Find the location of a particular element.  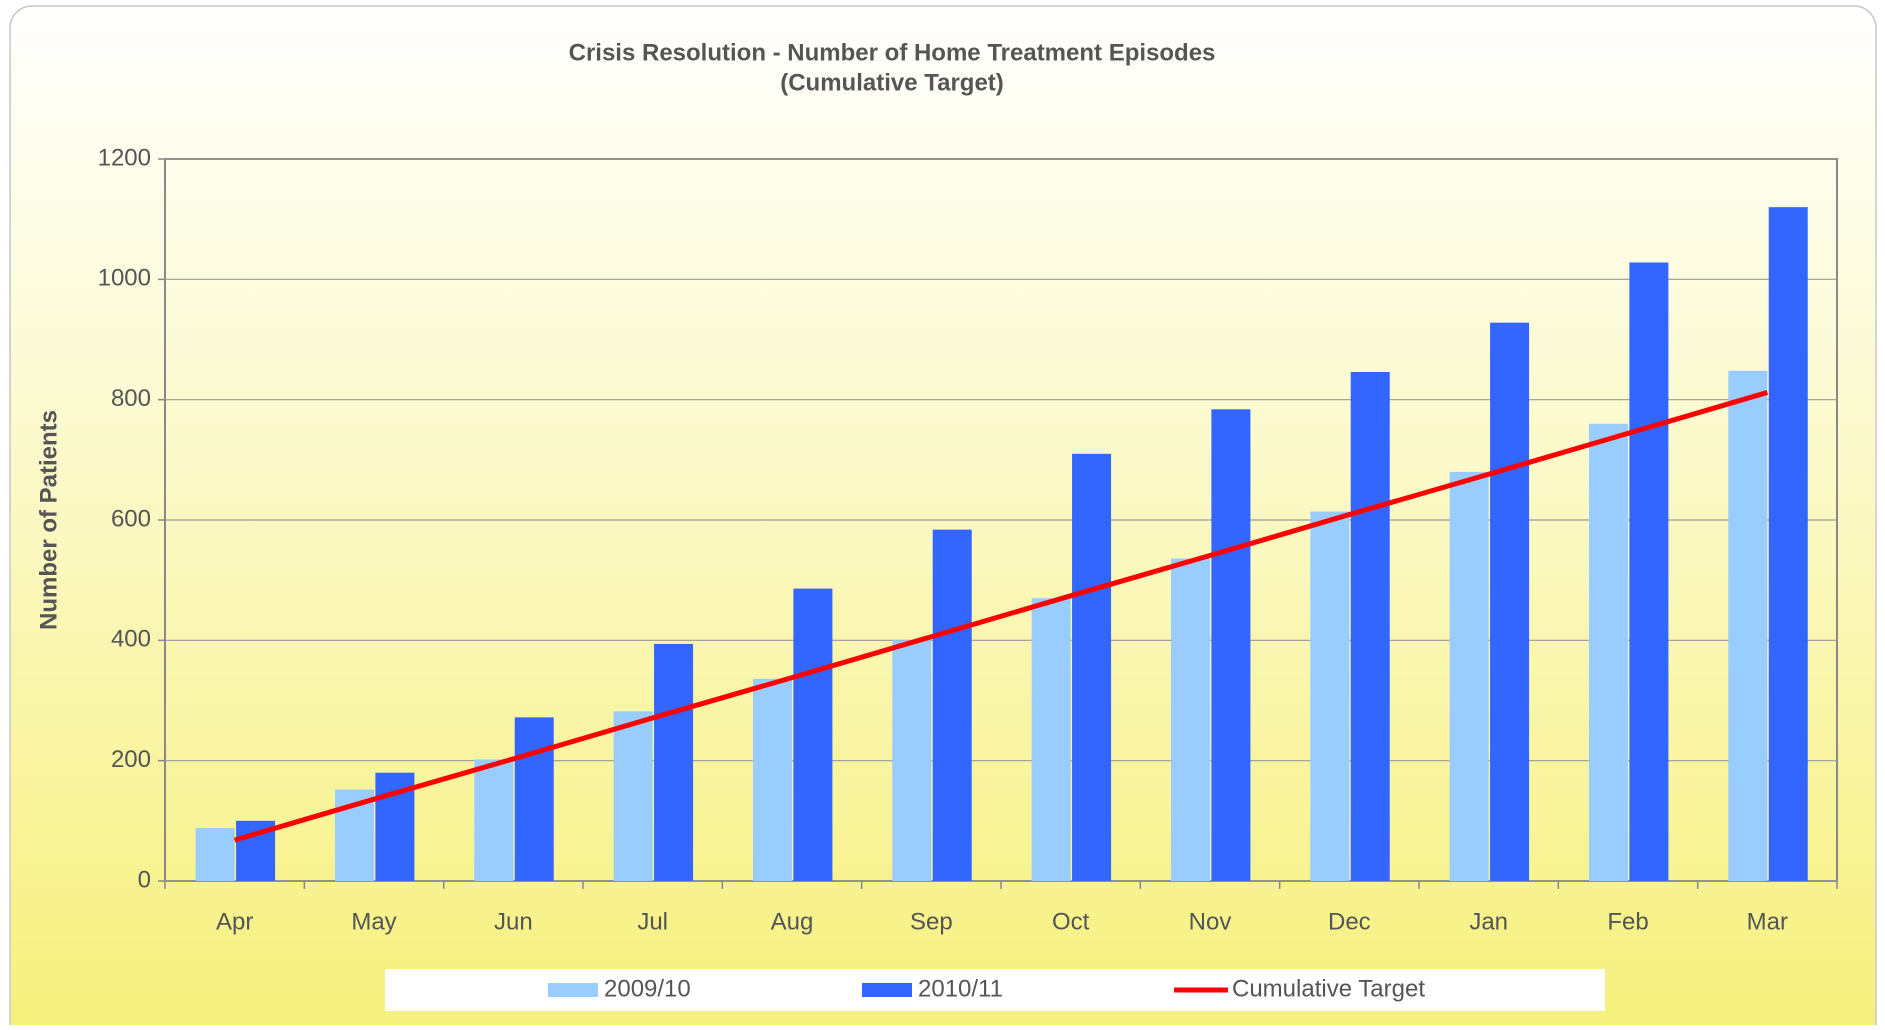

x-tick-label: Aug is located at coordinates (792, 921).